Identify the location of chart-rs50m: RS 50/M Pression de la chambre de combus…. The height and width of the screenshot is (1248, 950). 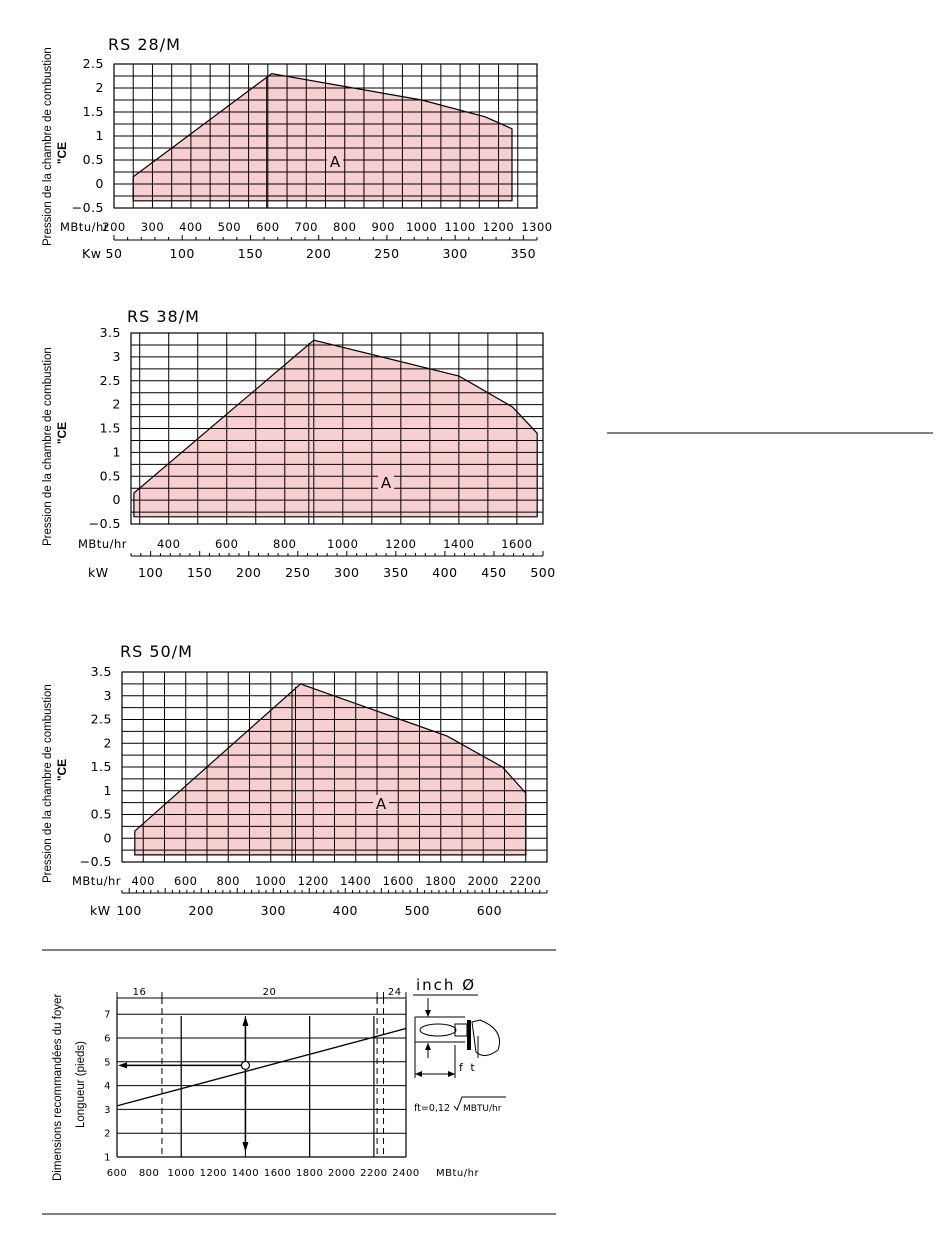
(295, 780).